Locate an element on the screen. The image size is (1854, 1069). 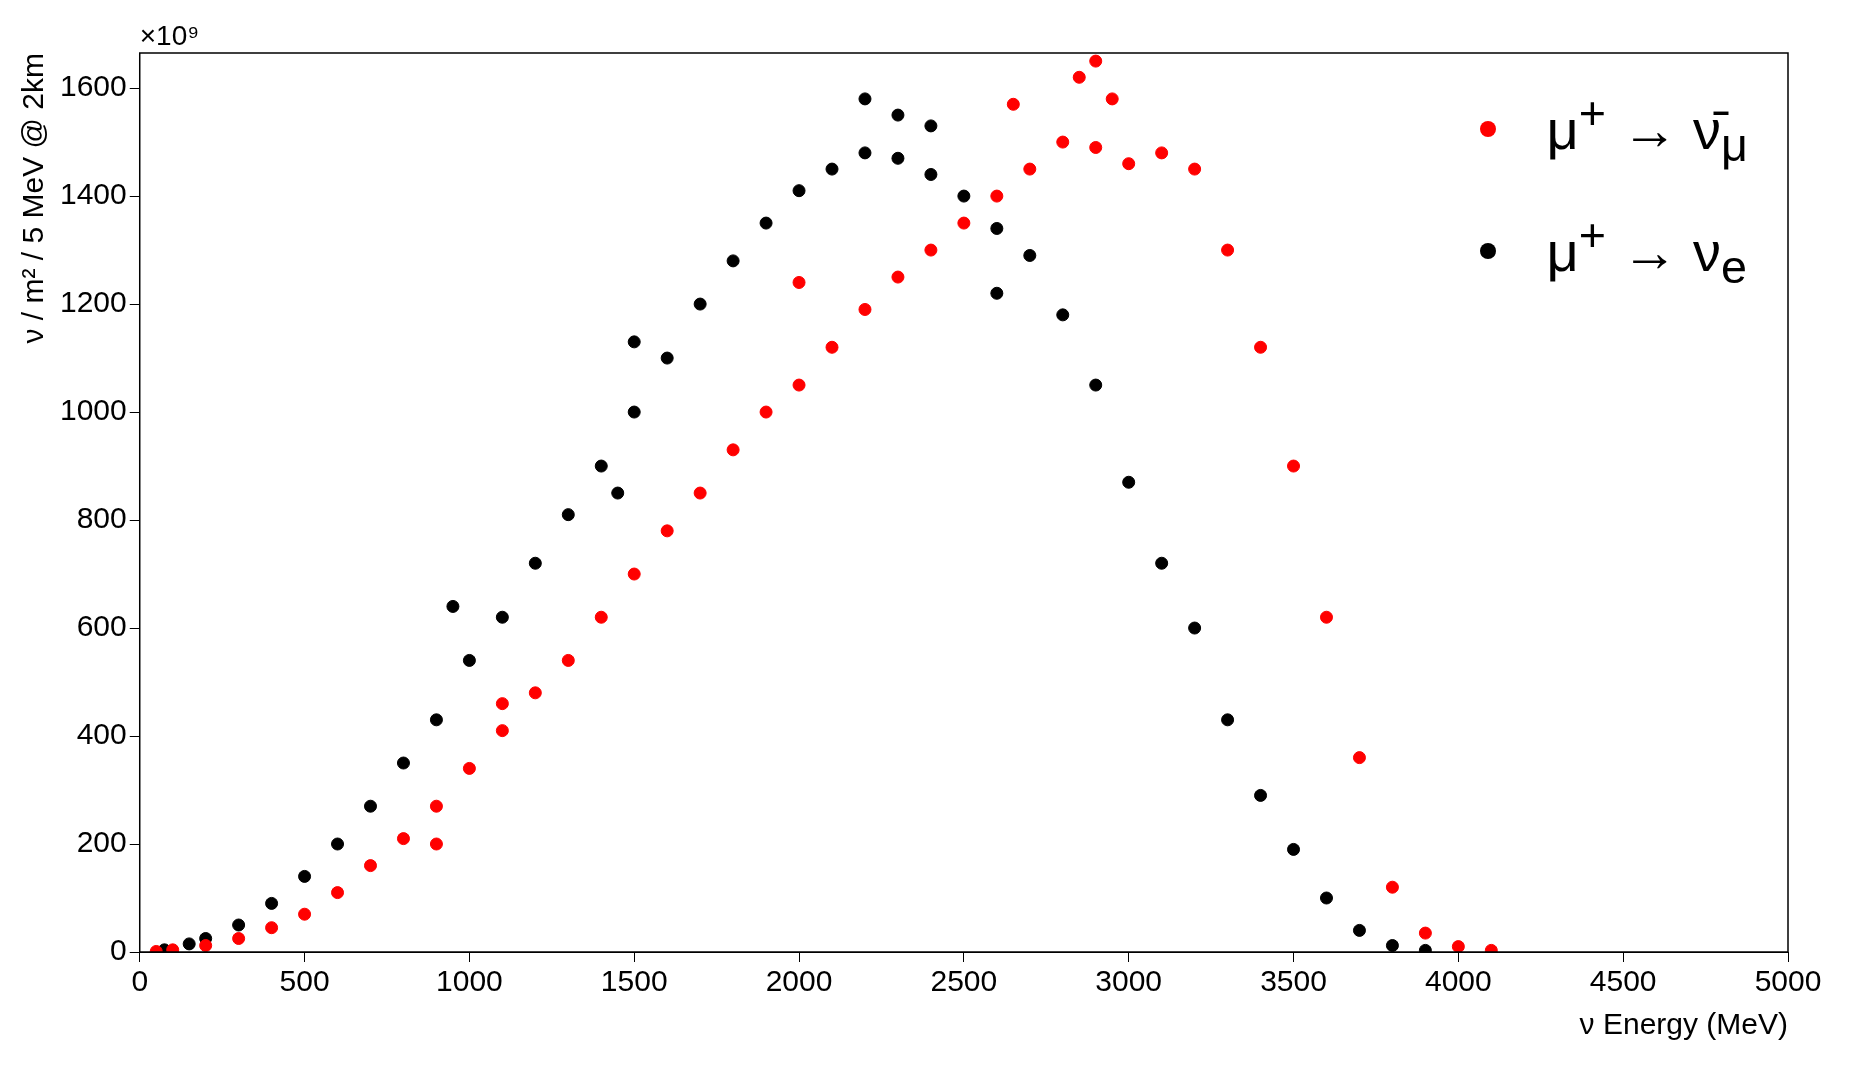
y-tick-label: 800 is located at coordinates (101, 518).